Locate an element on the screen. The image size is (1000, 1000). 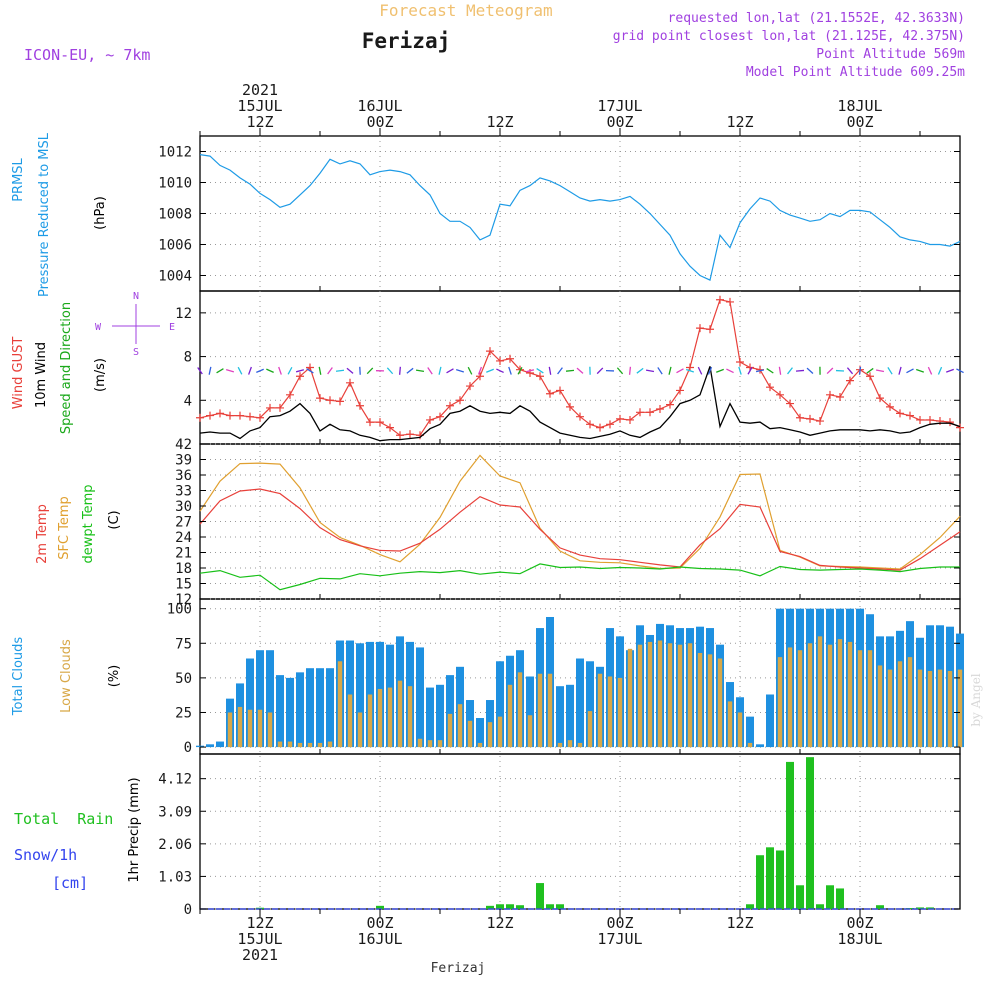
gust-label: Wind GUST is located at coordinates (18, 373).